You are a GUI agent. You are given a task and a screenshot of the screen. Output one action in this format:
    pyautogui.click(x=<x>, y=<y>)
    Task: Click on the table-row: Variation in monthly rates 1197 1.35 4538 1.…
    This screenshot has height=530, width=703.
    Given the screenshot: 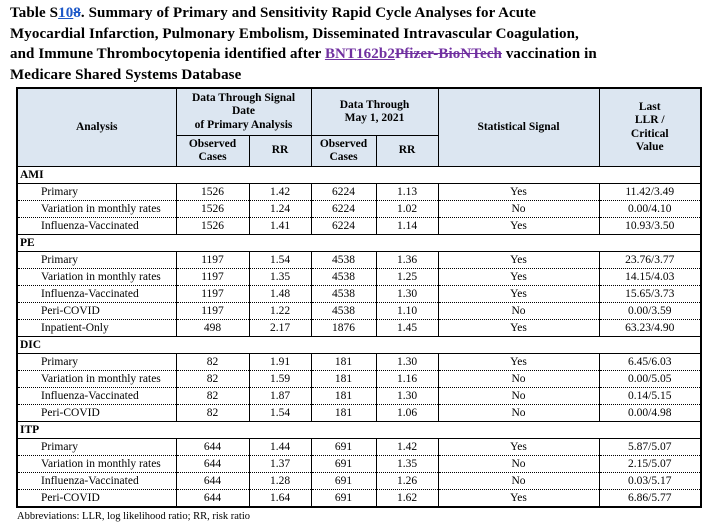 What is the action you would take?
    pyautogui.click(x=359, y=277)
    